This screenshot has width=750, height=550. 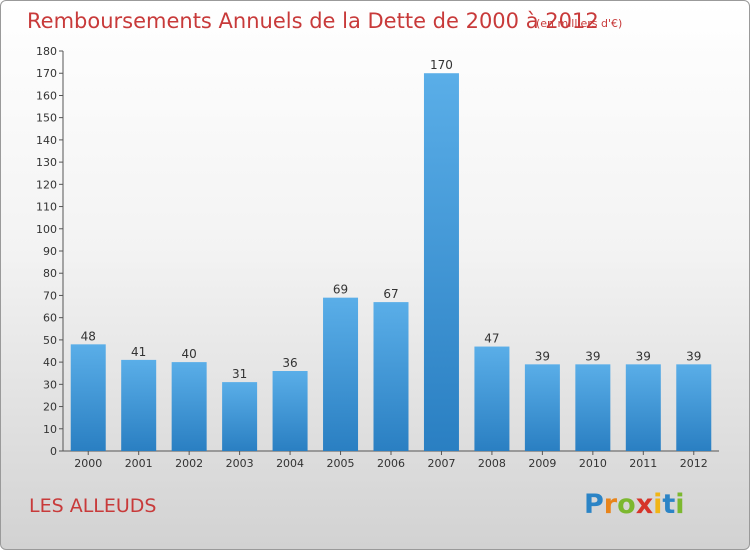 What do you see at coordinates (391, 463) in the screenshot?
I see `x-tick-label: 2006` at bounding box center [391, 463].